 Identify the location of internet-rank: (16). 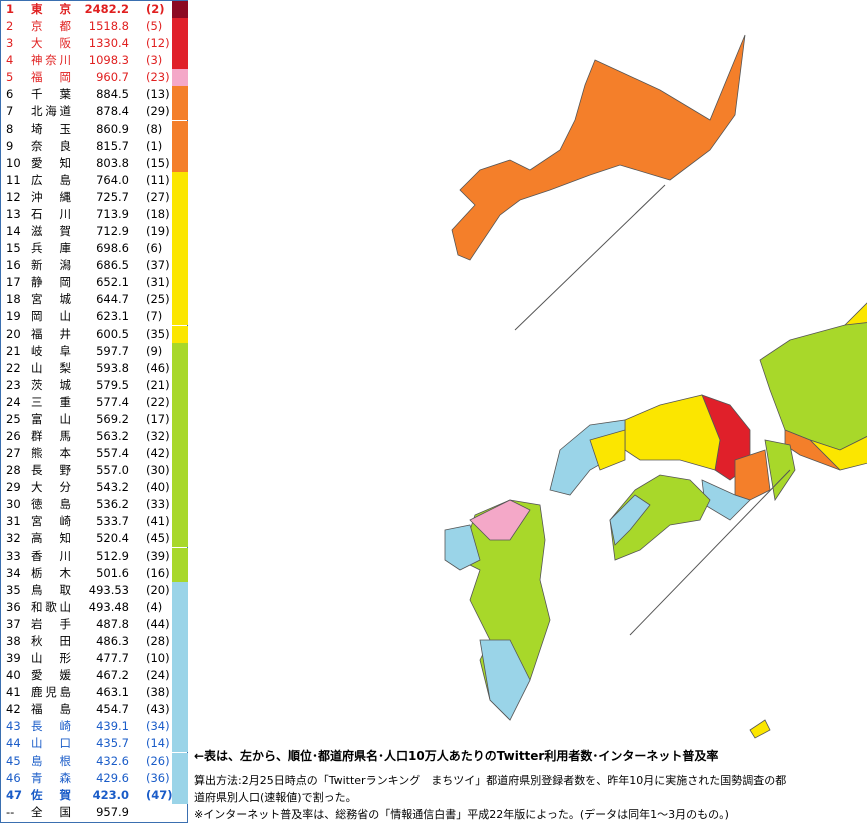
(158, 572).